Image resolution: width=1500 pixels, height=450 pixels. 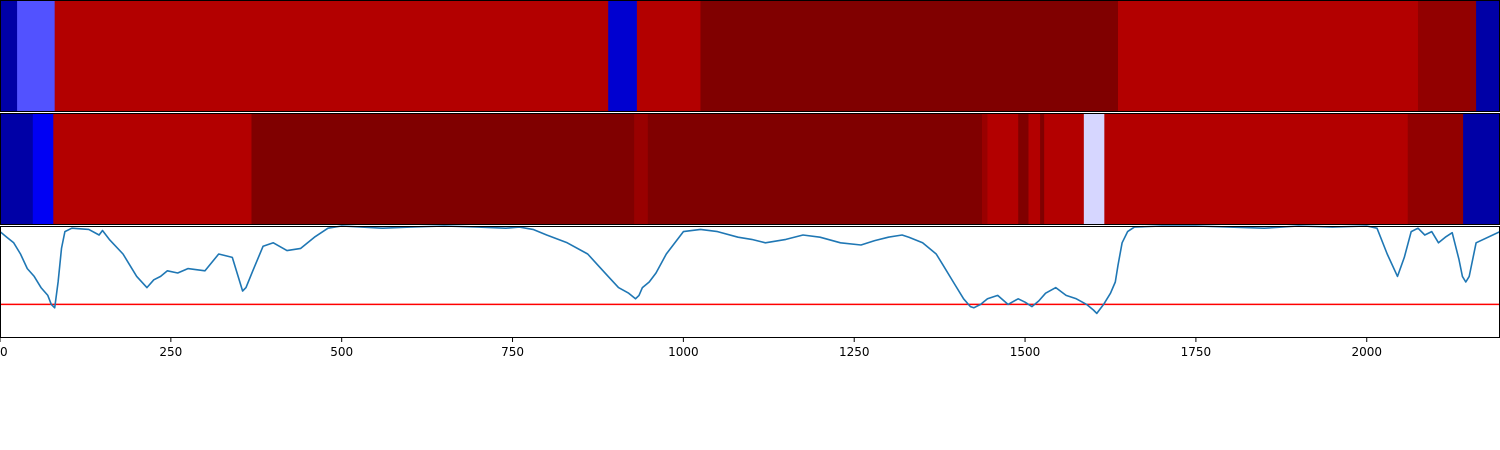 What do you see at coordinates (683, 352) in the screenshot?
I see `x-tick-label: 1000` at bounding box center [683, 352].